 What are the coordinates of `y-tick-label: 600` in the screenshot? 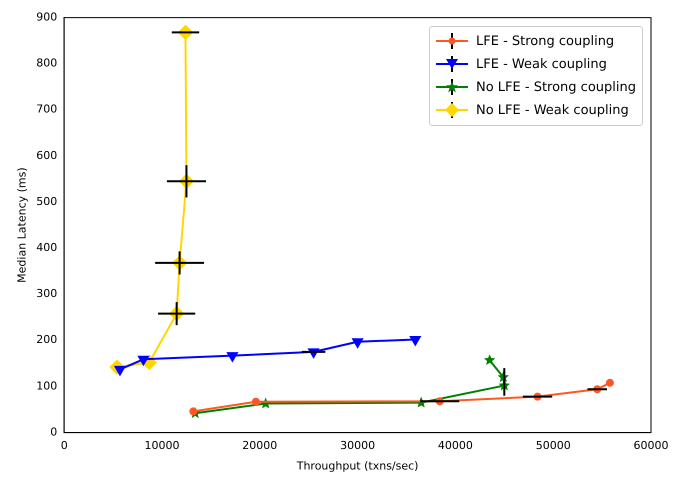 It's located at (47, 155).